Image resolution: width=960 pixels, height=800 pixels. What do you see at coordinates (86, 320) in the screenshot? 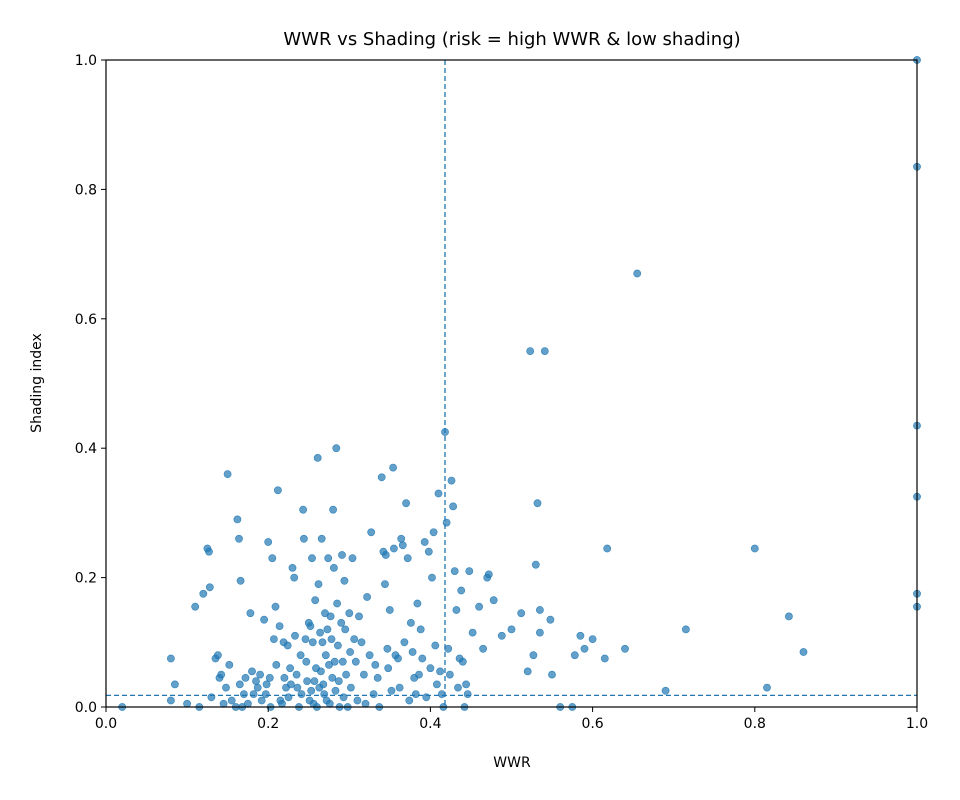
I see `y-tick-label: 0.6` at bounding box center [86, 320].